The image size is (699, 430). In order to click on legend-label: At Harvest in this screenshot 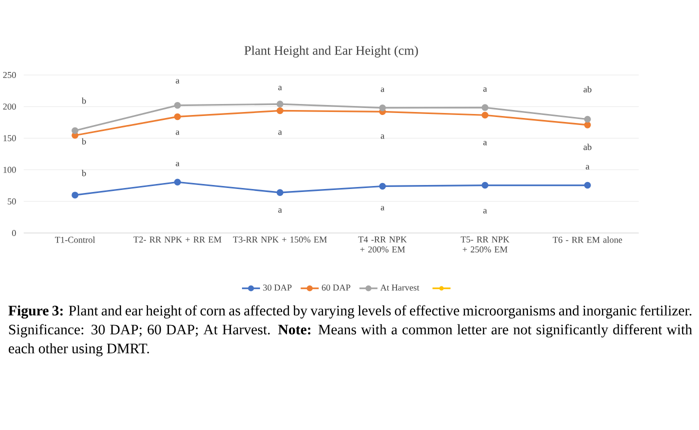, I will do `click(400, 287)`.